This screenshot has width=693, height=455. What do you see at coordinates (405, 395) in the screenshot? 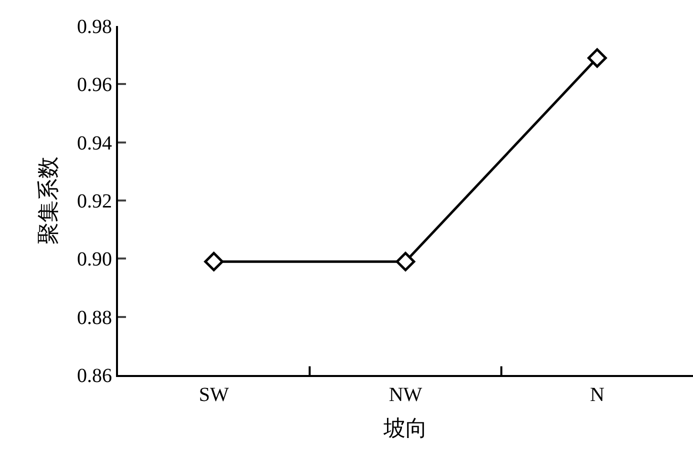
I see `x-tick-label: NW` at bounding box center [405, 395].